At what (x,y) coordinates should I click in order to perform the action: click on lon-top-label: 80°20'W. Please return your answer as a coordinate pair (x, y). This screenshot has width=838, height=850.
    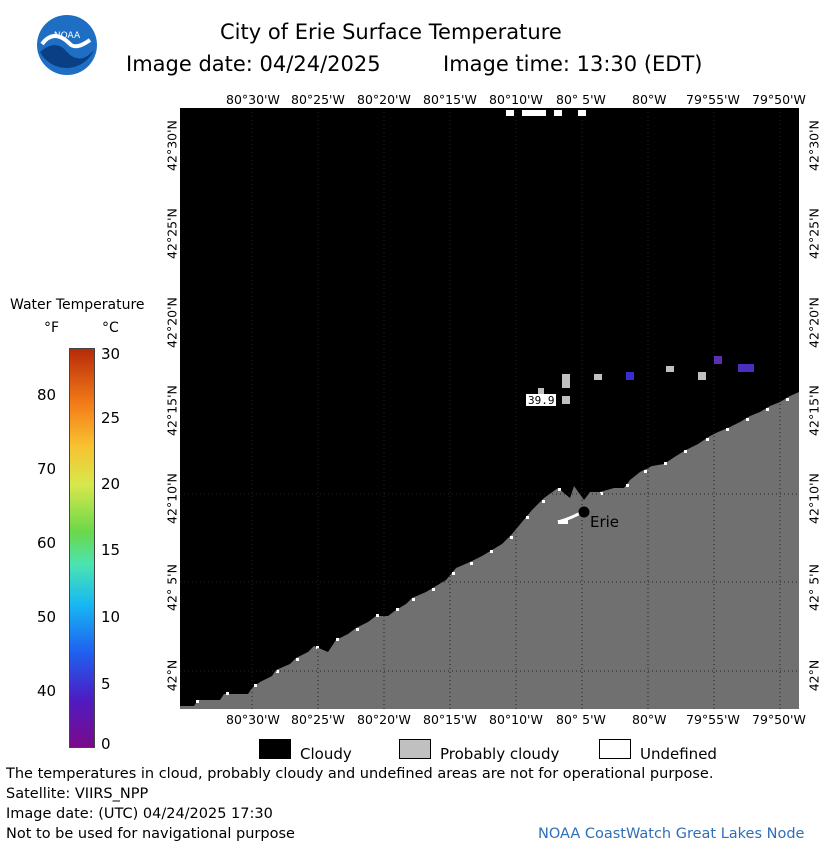
    Looking at the image, I should click on (384, 99).